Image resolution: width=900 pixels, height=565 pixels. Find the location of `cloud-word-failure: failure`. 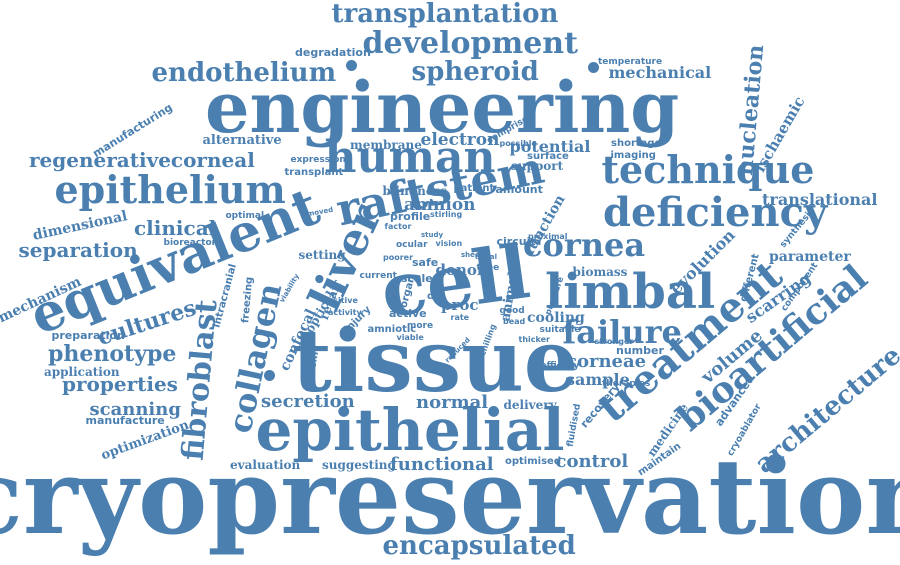

cloud-word-failure: failure is located at coordinates (622, 332).